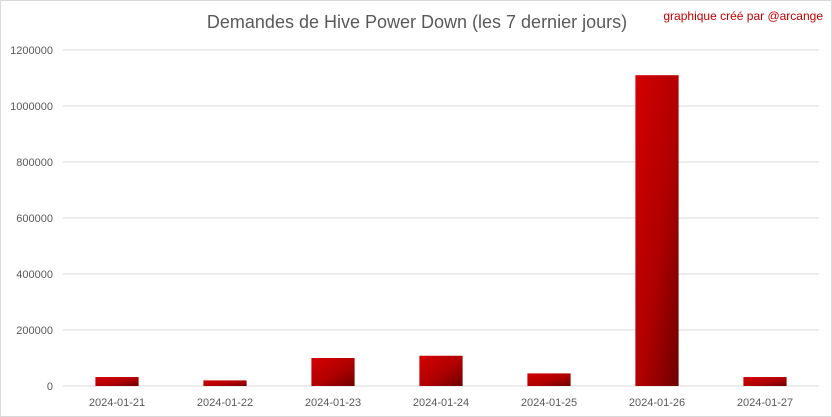 The width and height of the screenshot is (832, 417). I want to click on x-tick-label: 2024-01-25, so click(549, 403).